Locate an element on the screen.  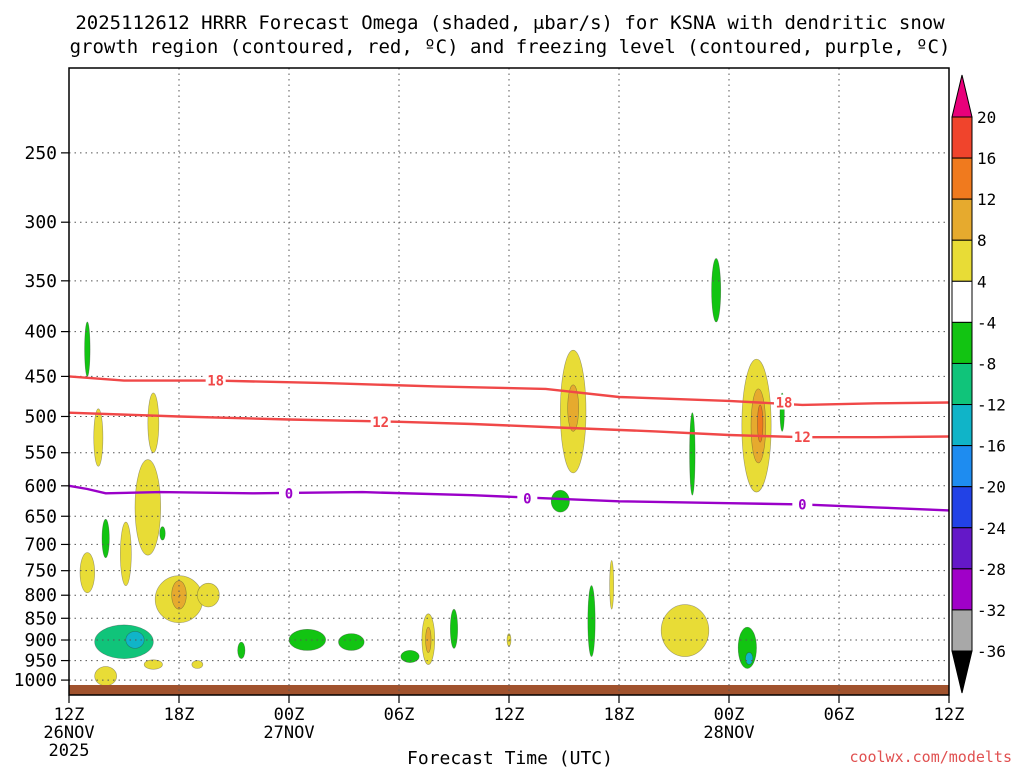
y-tick-label: 750 is located at coordinates (40, 571).